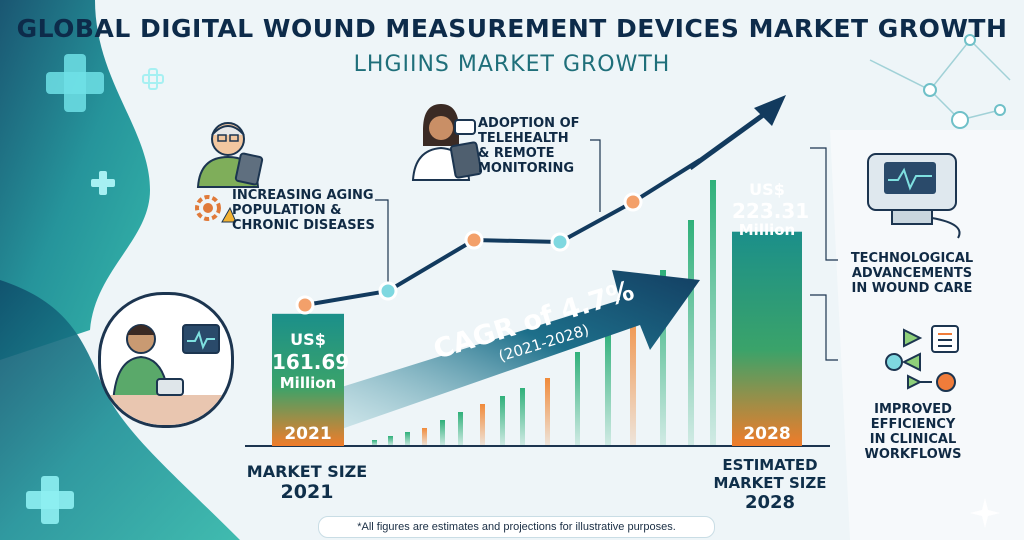 This screenshot has height=540, width=1024. What do you see at coordinates (308, 339) in the screenshot?
I see `bar-2021-currency: US$` at bounding box center [308, 339].